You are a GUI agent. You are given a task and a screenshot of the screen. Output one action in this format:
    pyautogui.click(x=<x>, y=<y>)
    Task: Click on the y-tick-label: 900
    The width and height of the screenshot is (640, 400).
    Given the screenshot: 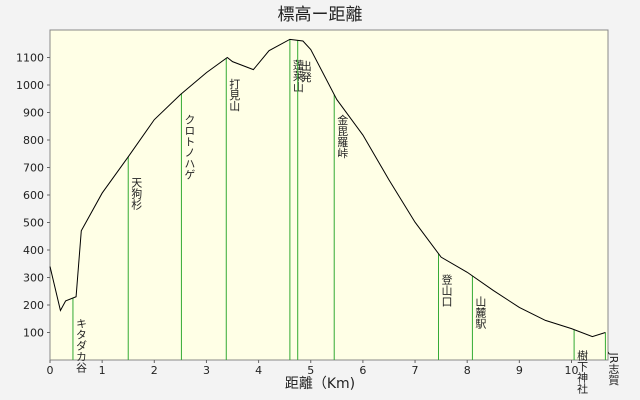 What is the action you would take?
    pyautogui.click(x=33, y=113)
    